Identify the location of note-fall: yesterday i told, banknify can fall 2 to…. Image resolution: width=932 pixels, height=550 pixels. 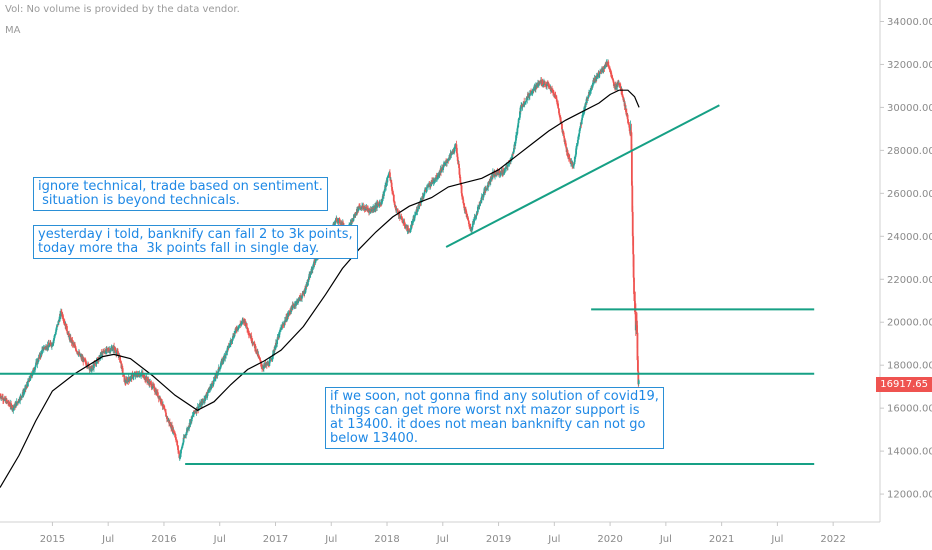
(195, 242).